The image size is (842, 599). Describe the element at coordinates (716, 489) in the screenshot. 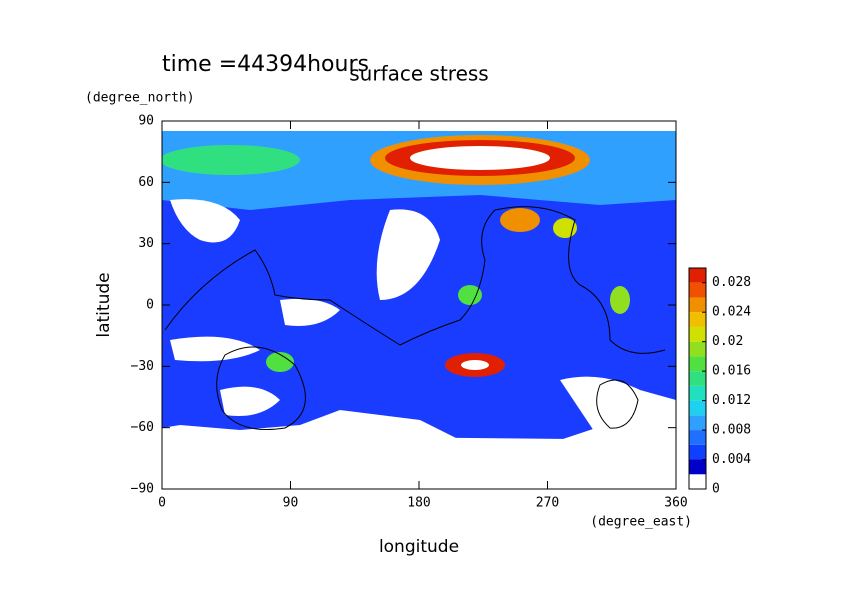

I see `colorbar-tick-label: 0` at that location.